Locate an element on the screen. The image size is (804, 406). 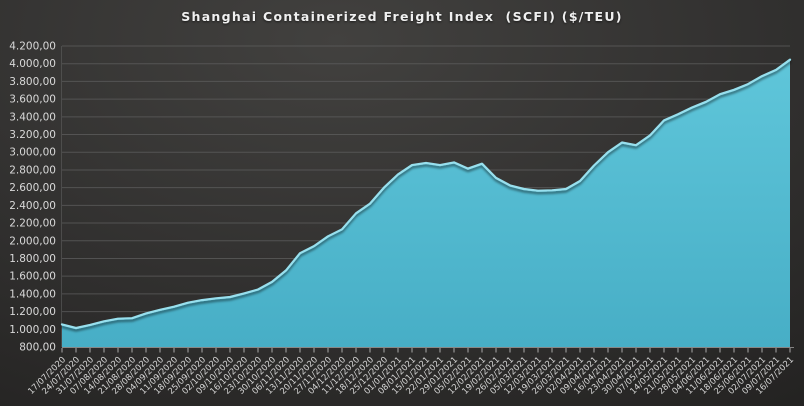
y-axis-label: 1.400,00 is located at coordinates (32, 294).